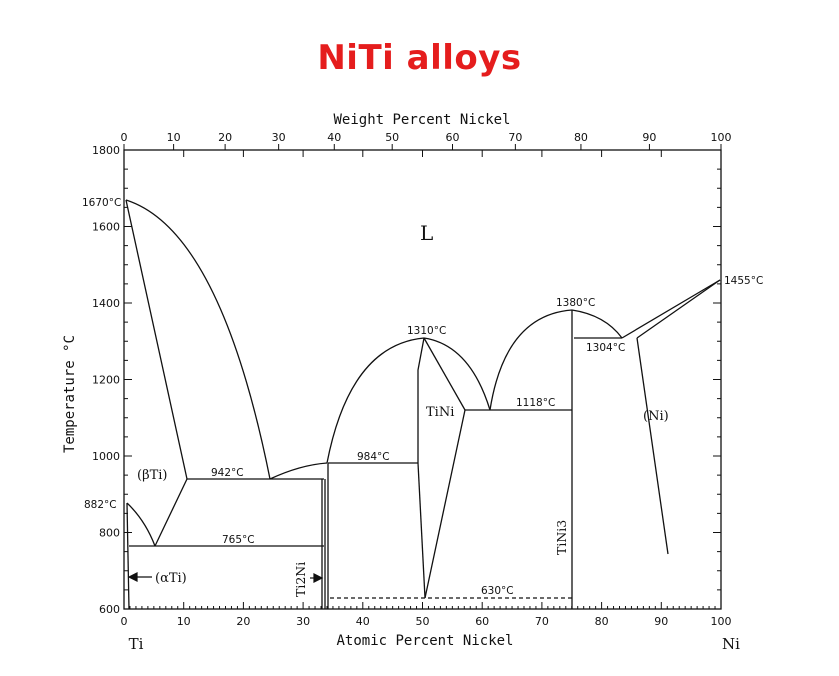 Image resolution: width=839 pixels, height=676 pixels. Describe the element at coordinates (300, 579) in the screenshot. I see `phase-label-ti2ni: Ti2Ni` at that location.